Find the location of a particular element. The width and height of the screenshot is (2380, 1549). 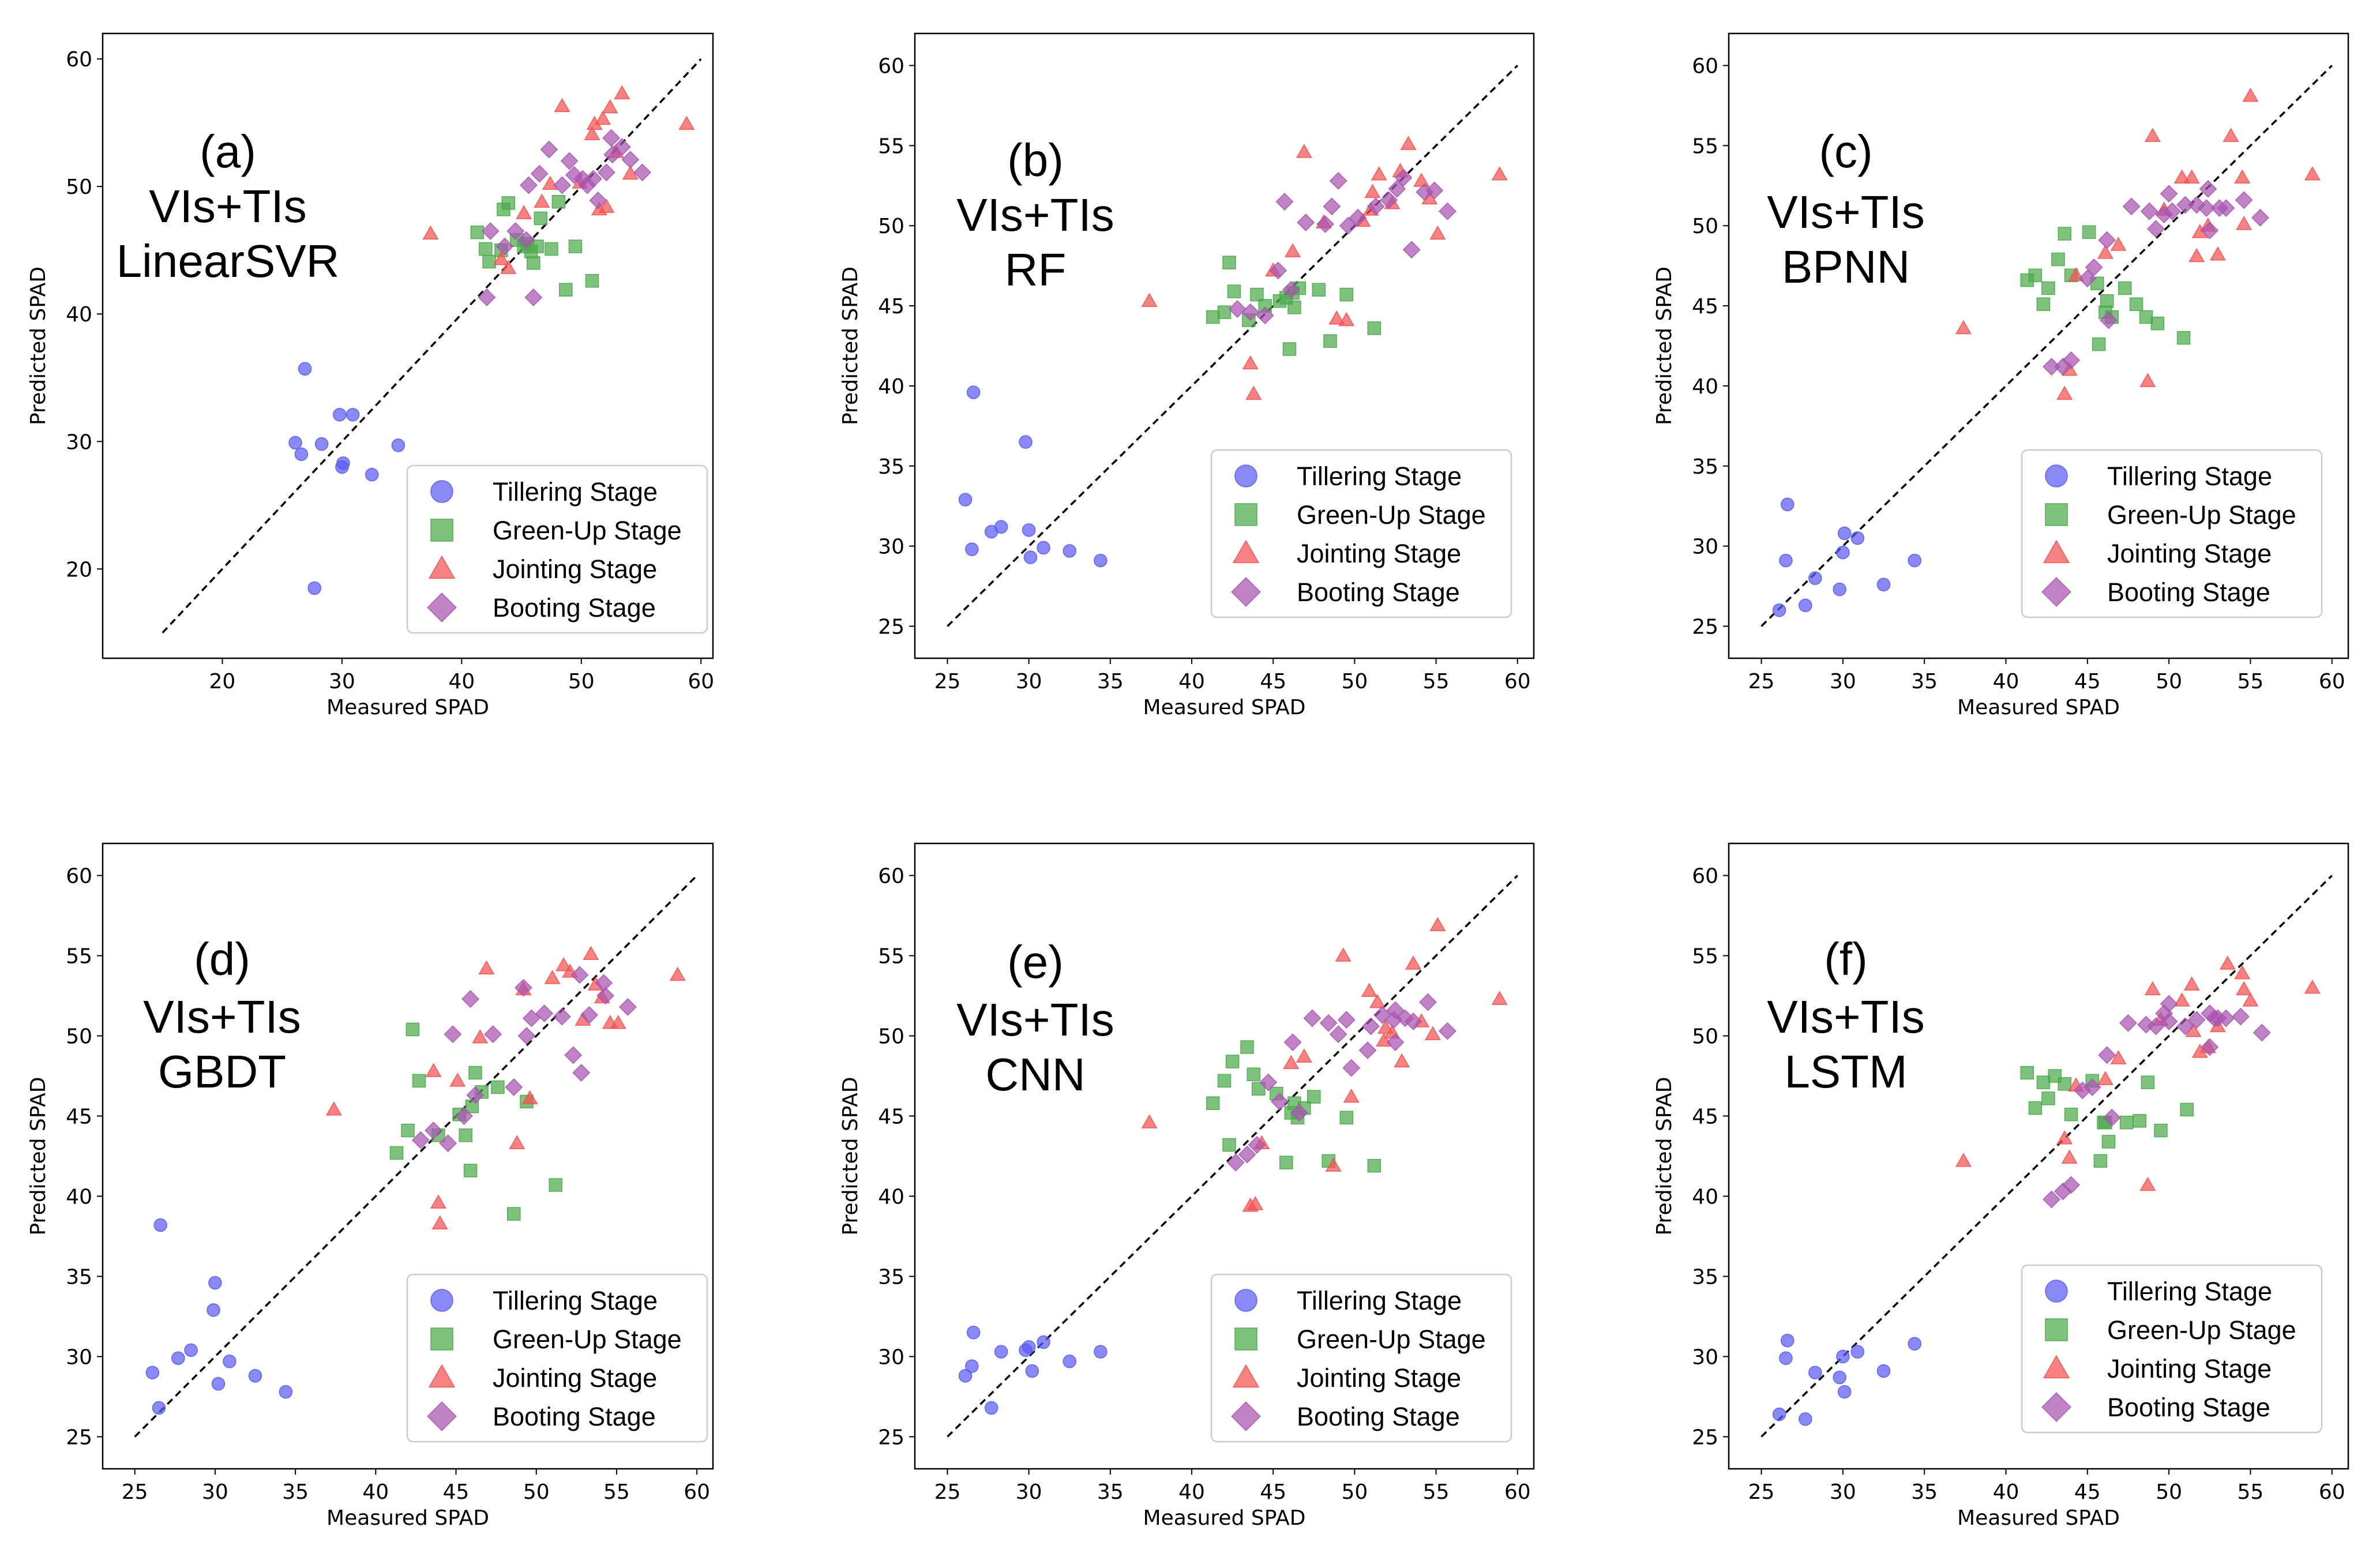

x-tick-label: 45 is located at coordinates (2087, 681).